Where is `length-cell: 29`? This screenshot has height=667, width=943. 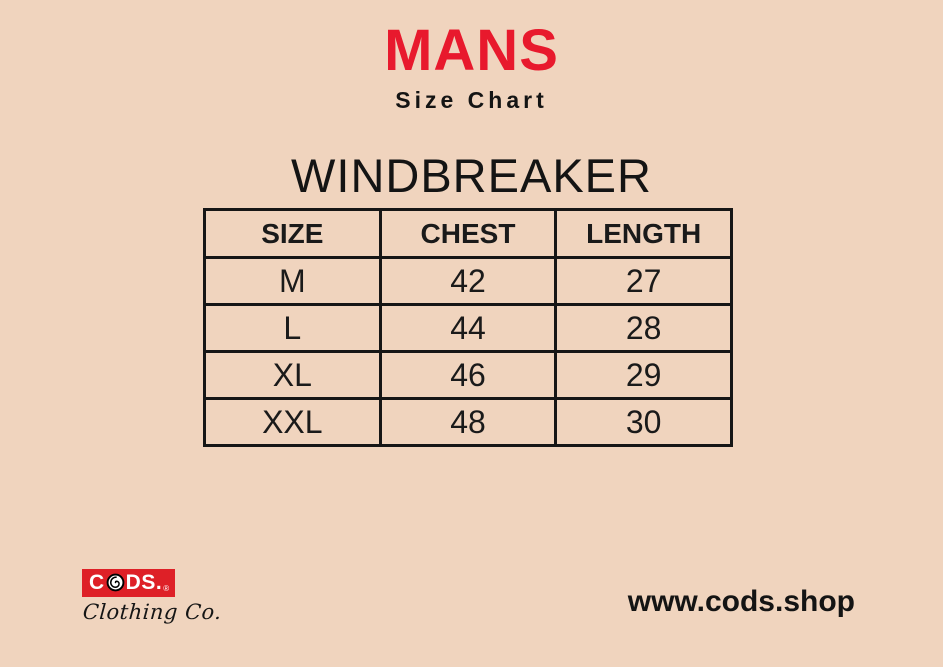
length-cell: 29 is located at coordinates (643, 375).